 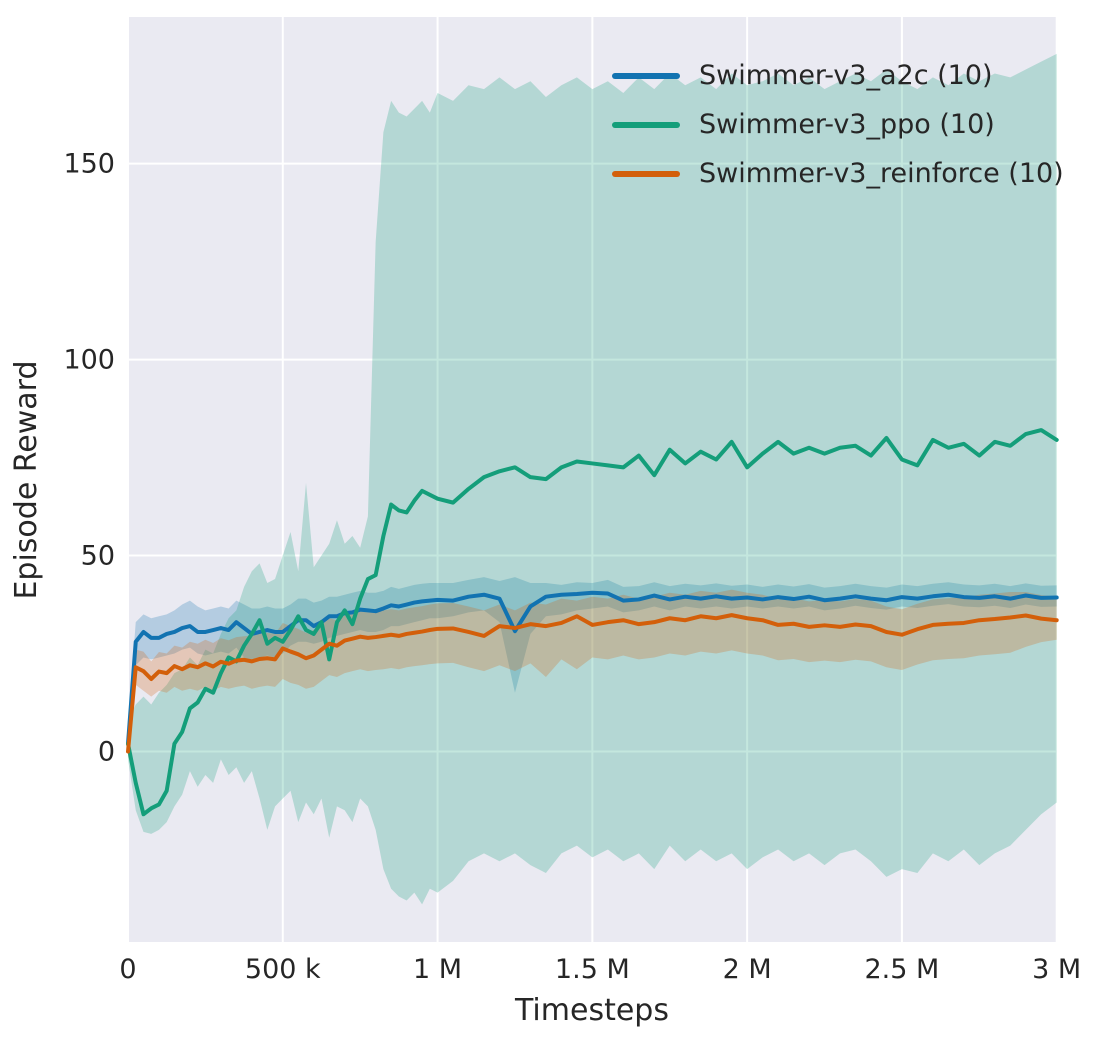 What do you see at coordinates (26, 480) in the screenshot?
I see `y-axis-label: Episode Reward` at bounding box center [26, 480].